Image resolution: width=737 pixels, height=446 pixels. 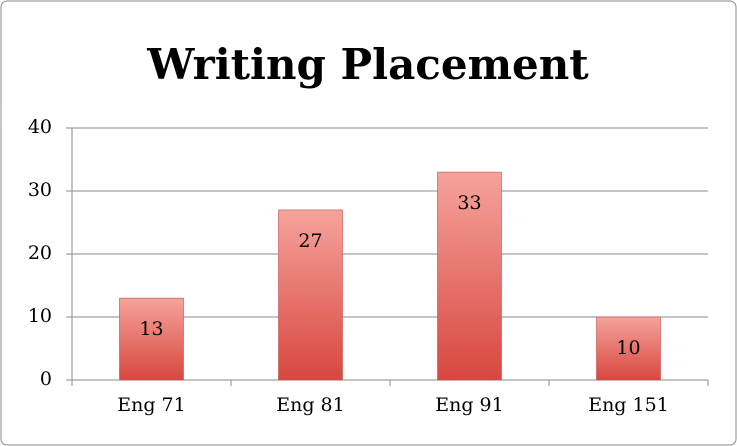 I want to click on x-tick-label: Eng 91, so click(x=469, y=405).